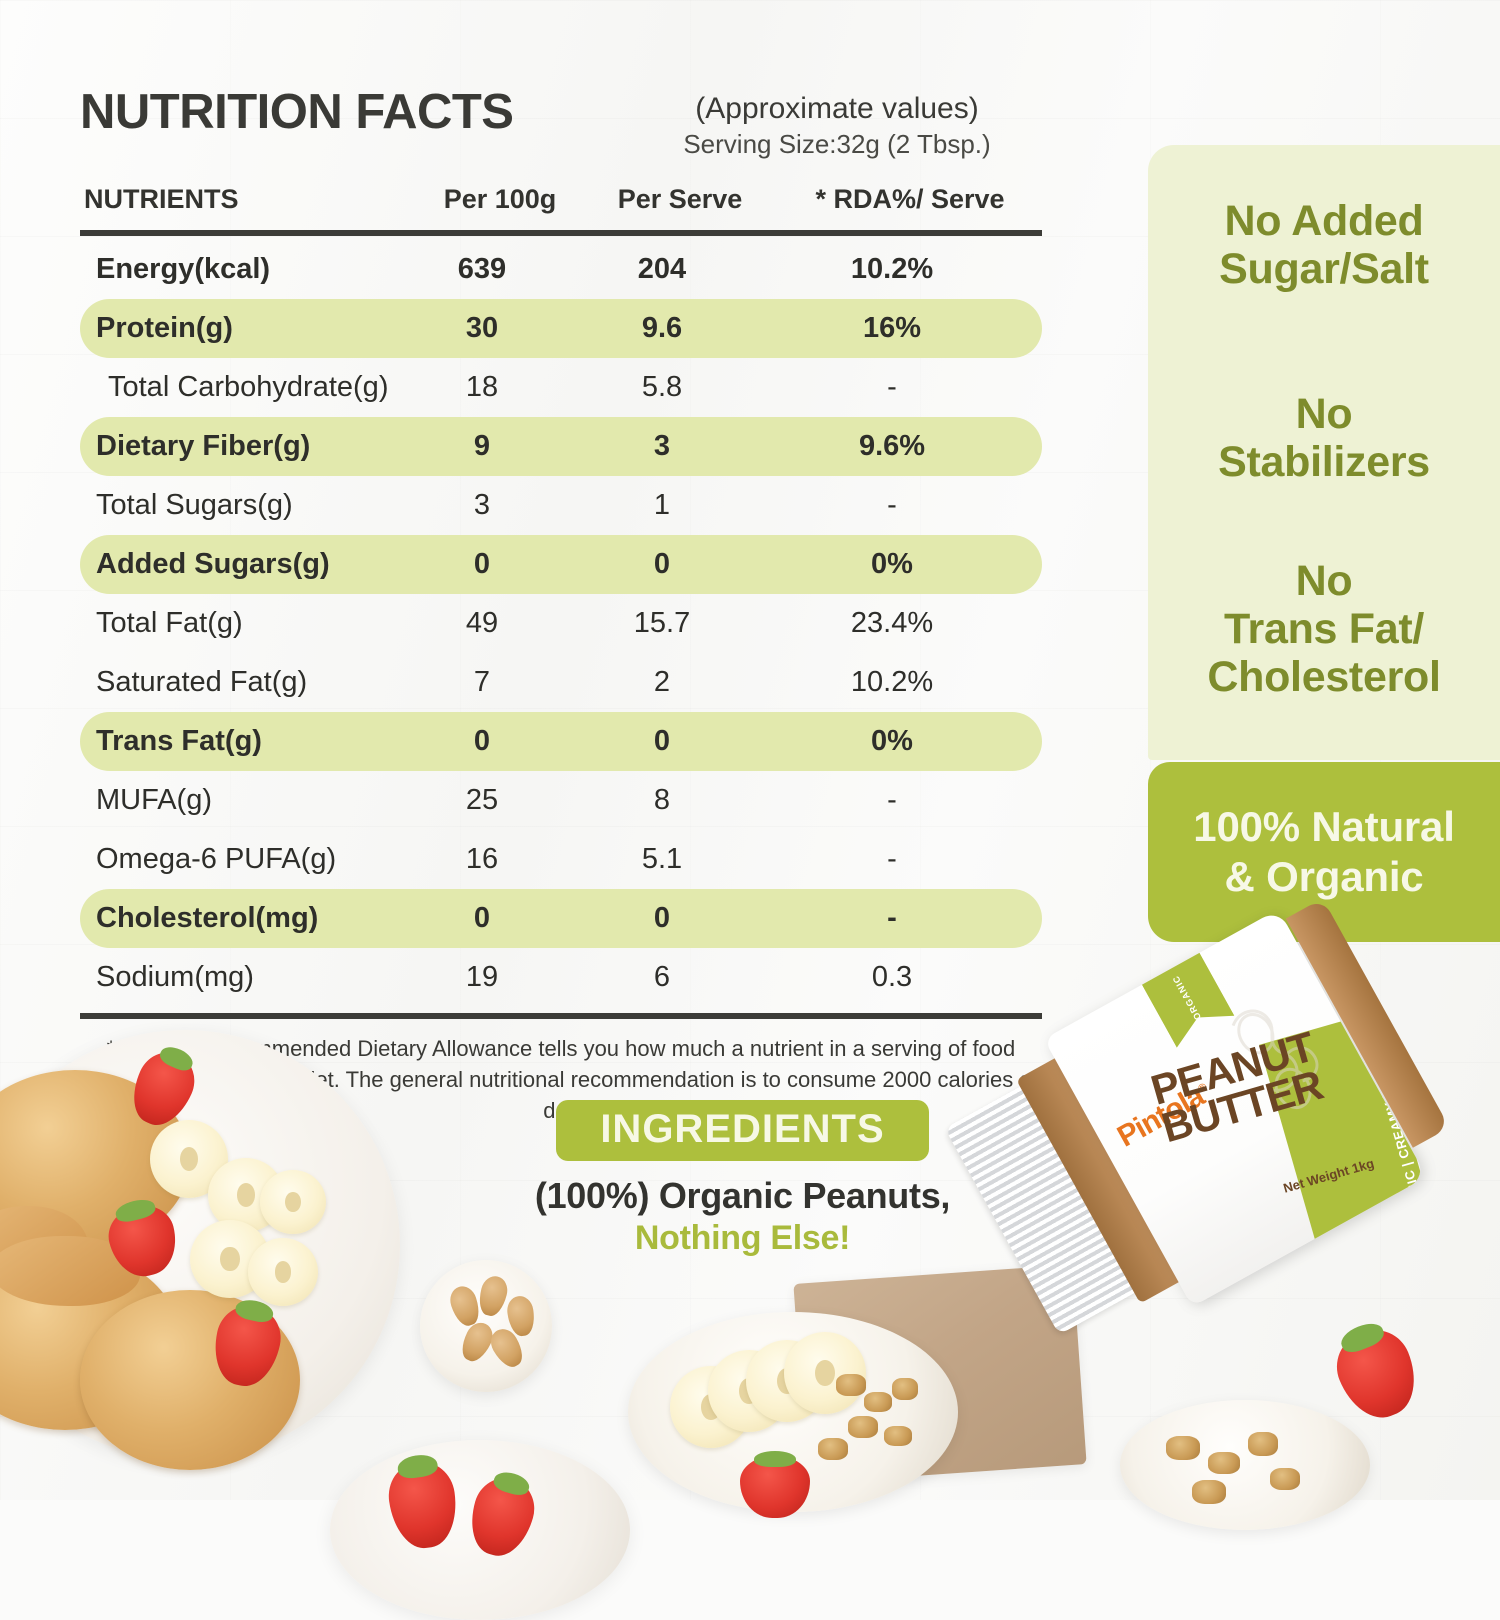 The width and height of the screenshot is (1500, 1620). What do you see at coordinates (561, 505) in the screenshot?
I see `table-row: Total Sugars(g) 3 1 -` at bounding box center [561, 505].